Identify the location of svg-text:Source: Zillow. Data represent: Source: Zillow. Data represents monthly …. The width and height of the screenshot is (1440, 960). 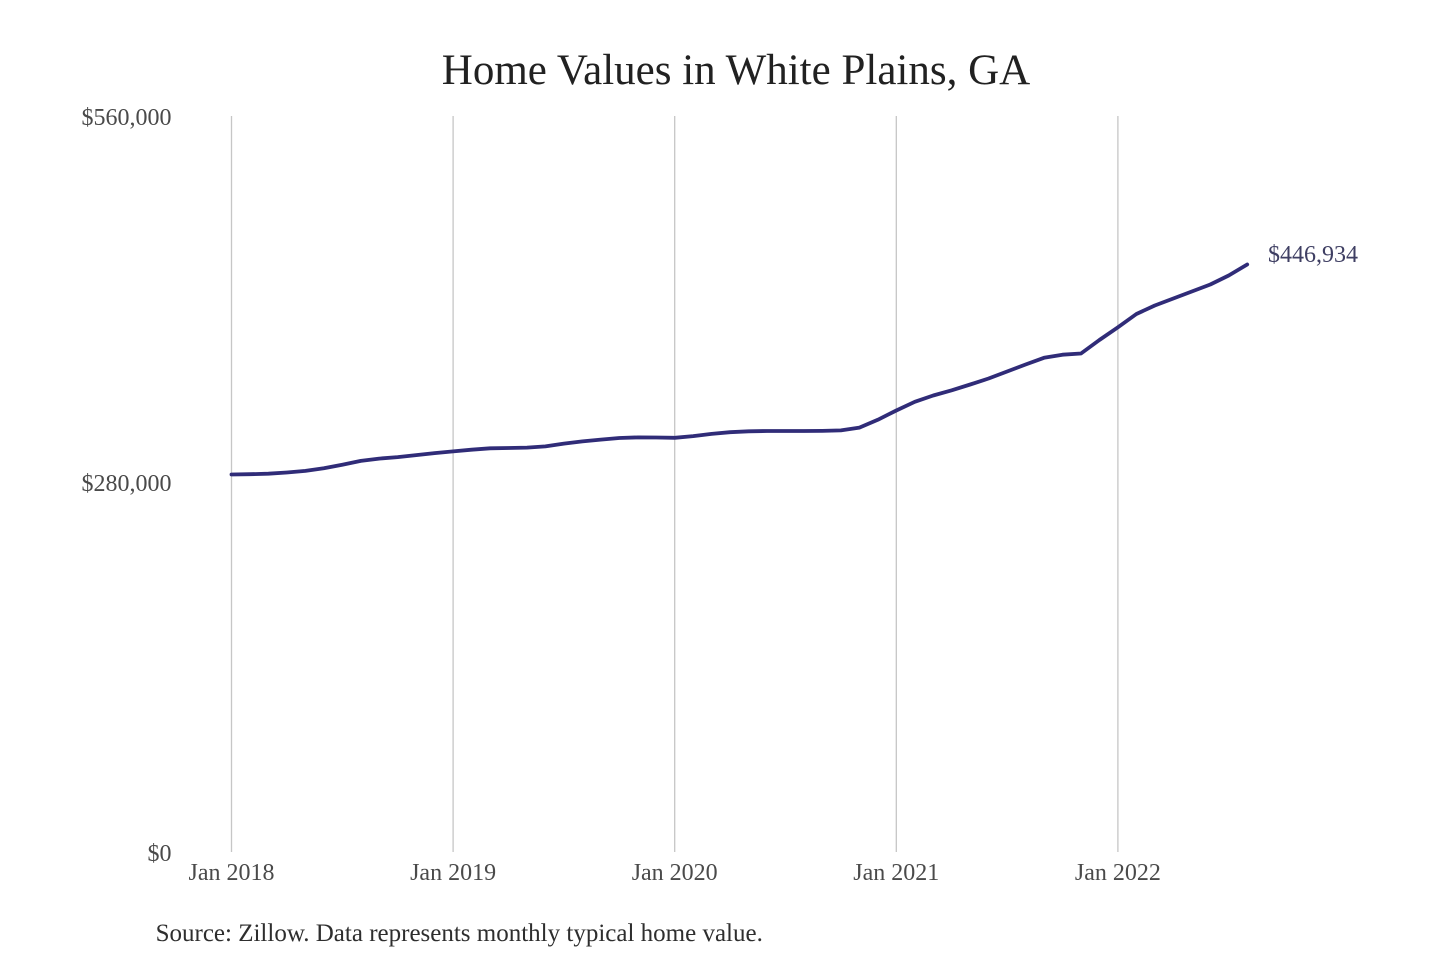
(459, 933).